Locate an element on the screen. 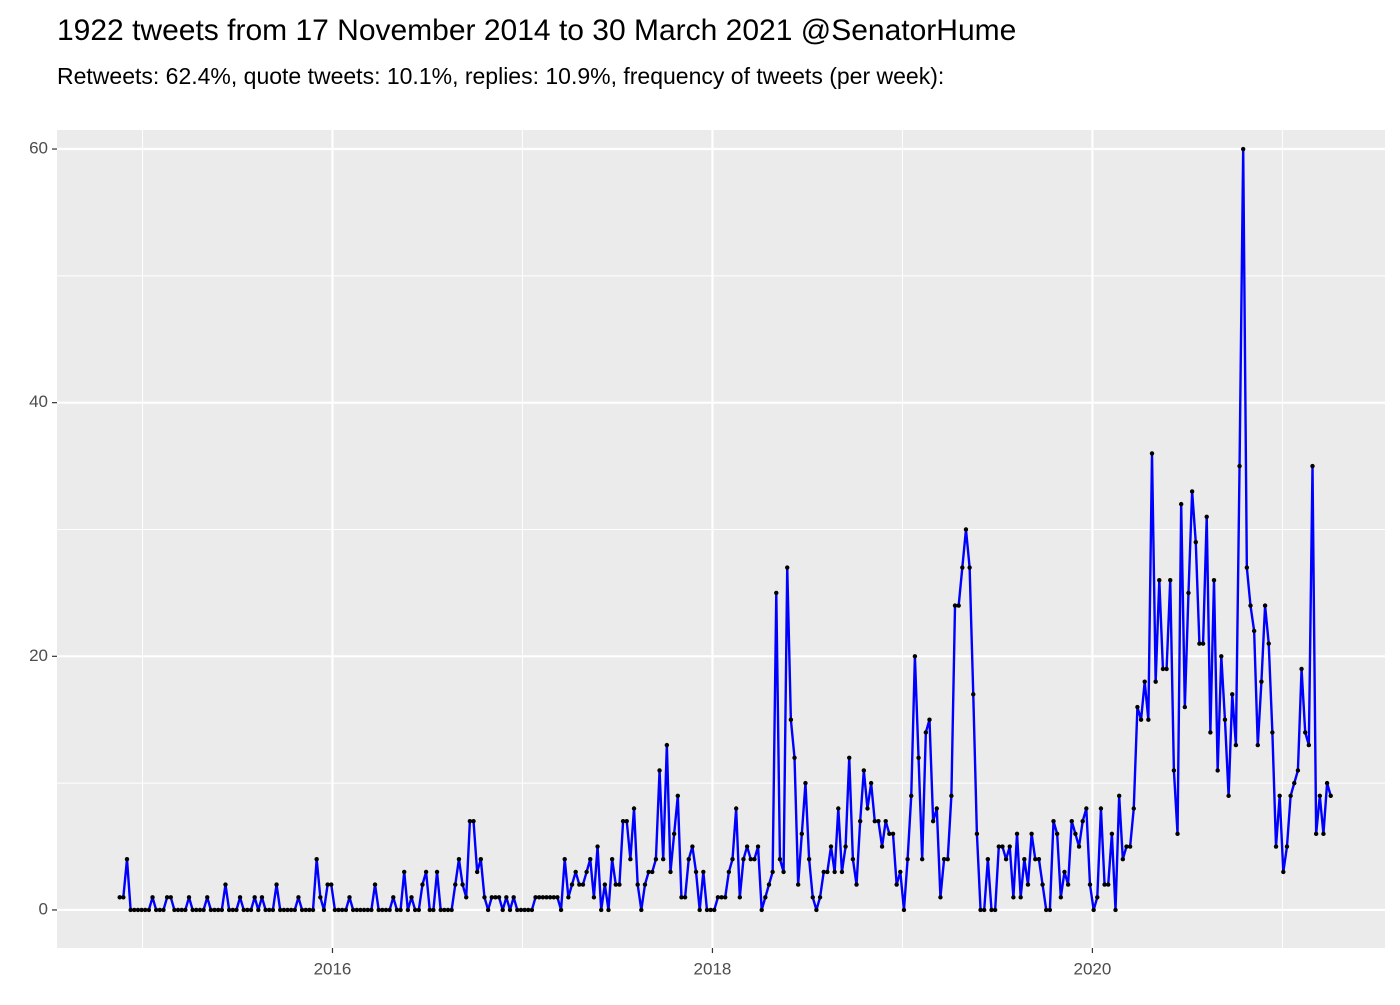 The height and width of the screenshot is (1005, 1400). x-tick-label: 2016 is located at coordinates (333, 968).